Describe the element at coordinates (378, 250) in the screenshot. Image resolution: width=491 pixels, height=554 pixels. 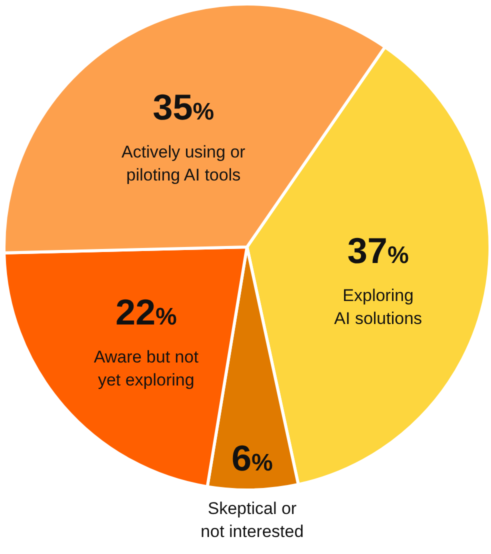
I see `data-label: 37%` at that location.